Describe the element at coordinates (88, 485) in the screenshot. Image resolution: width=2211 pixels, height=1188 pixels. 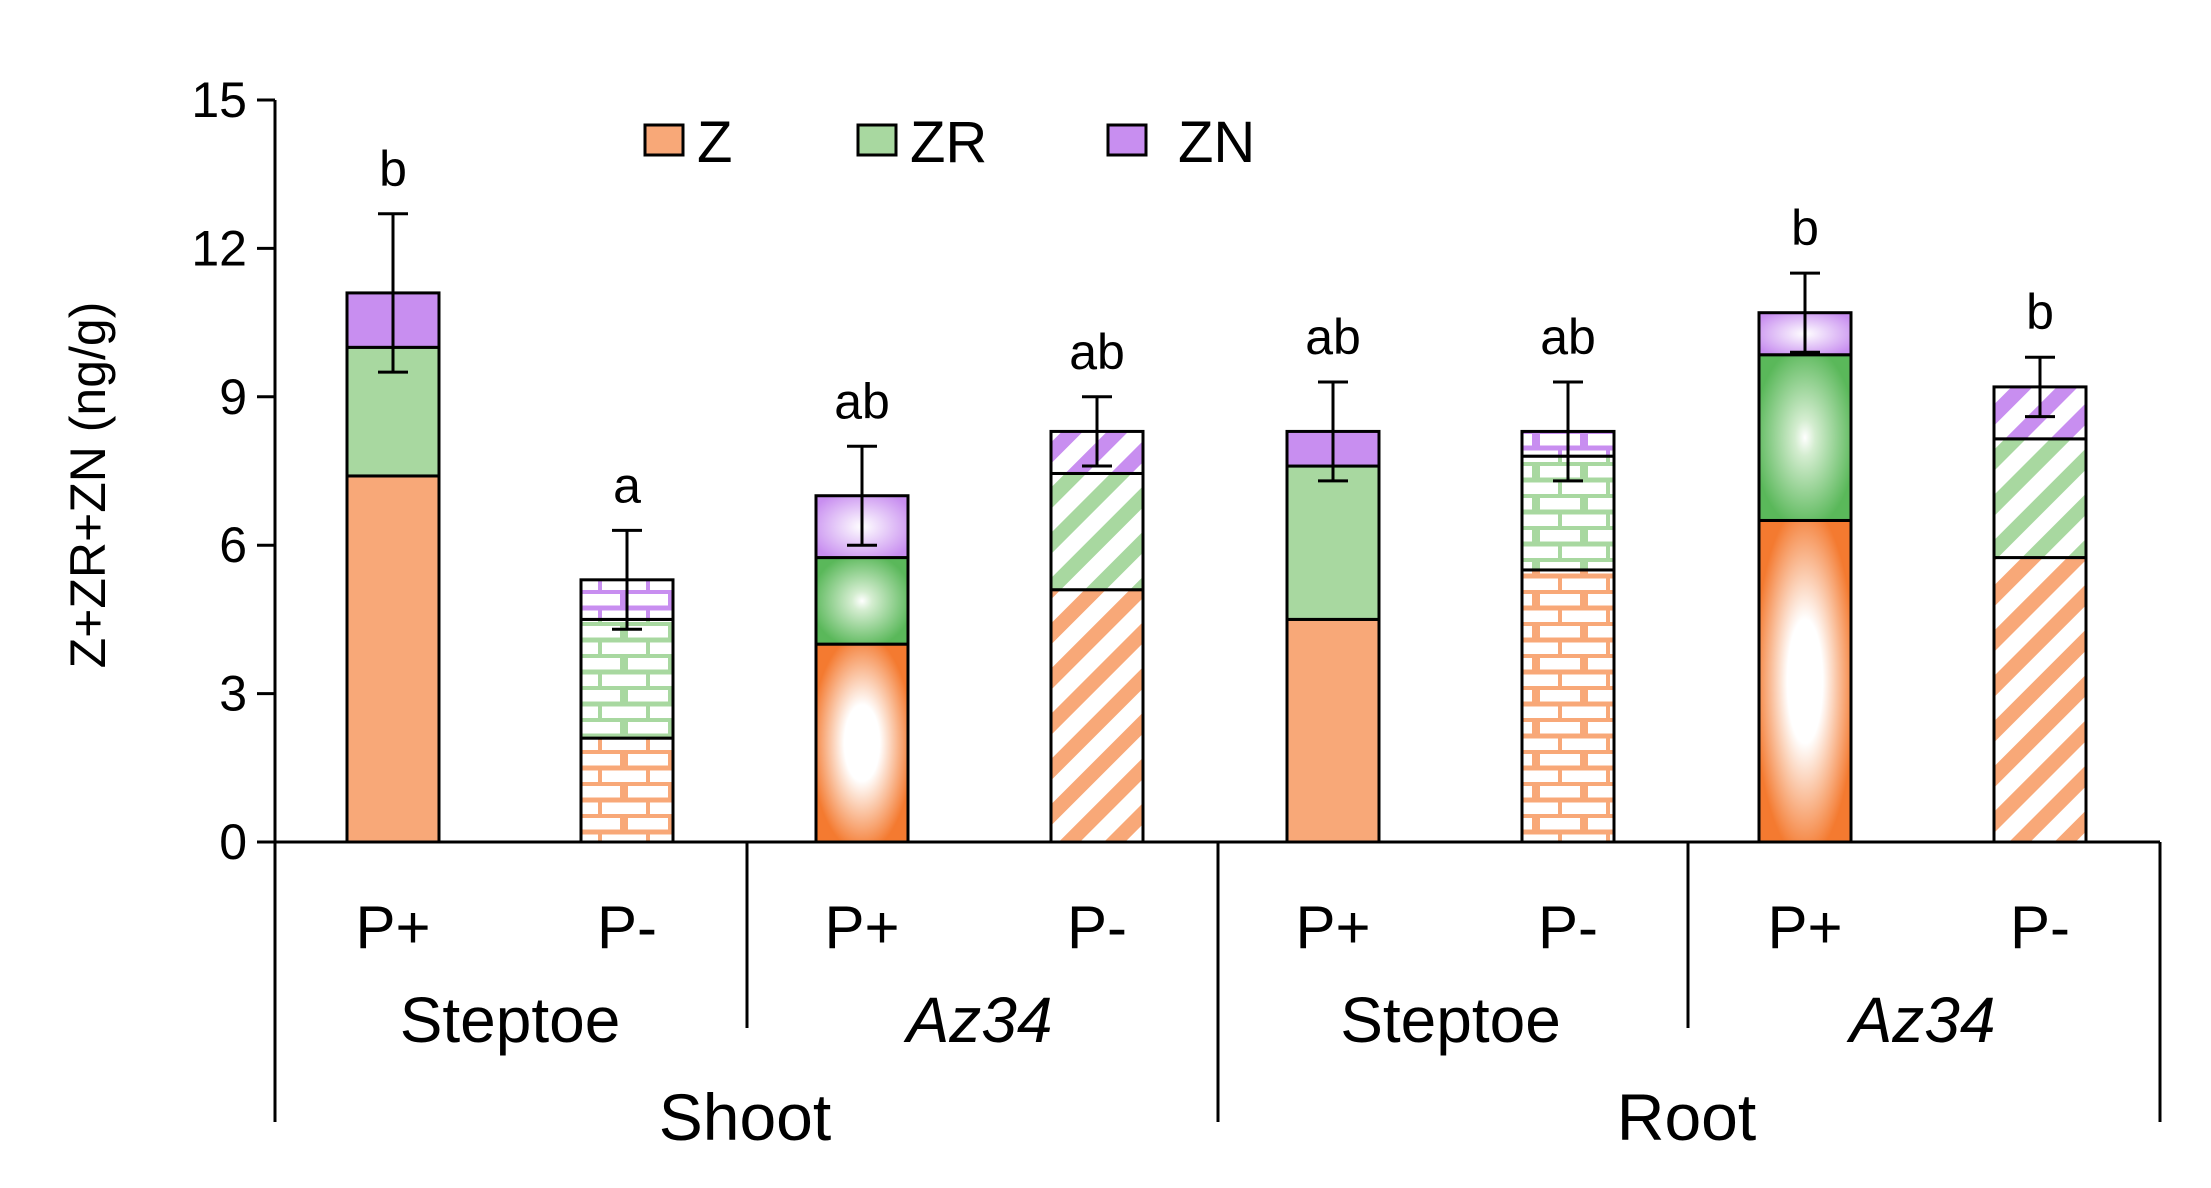
I see `y-axis-title: Z+ZR+ZN (ng/g)` at that location.